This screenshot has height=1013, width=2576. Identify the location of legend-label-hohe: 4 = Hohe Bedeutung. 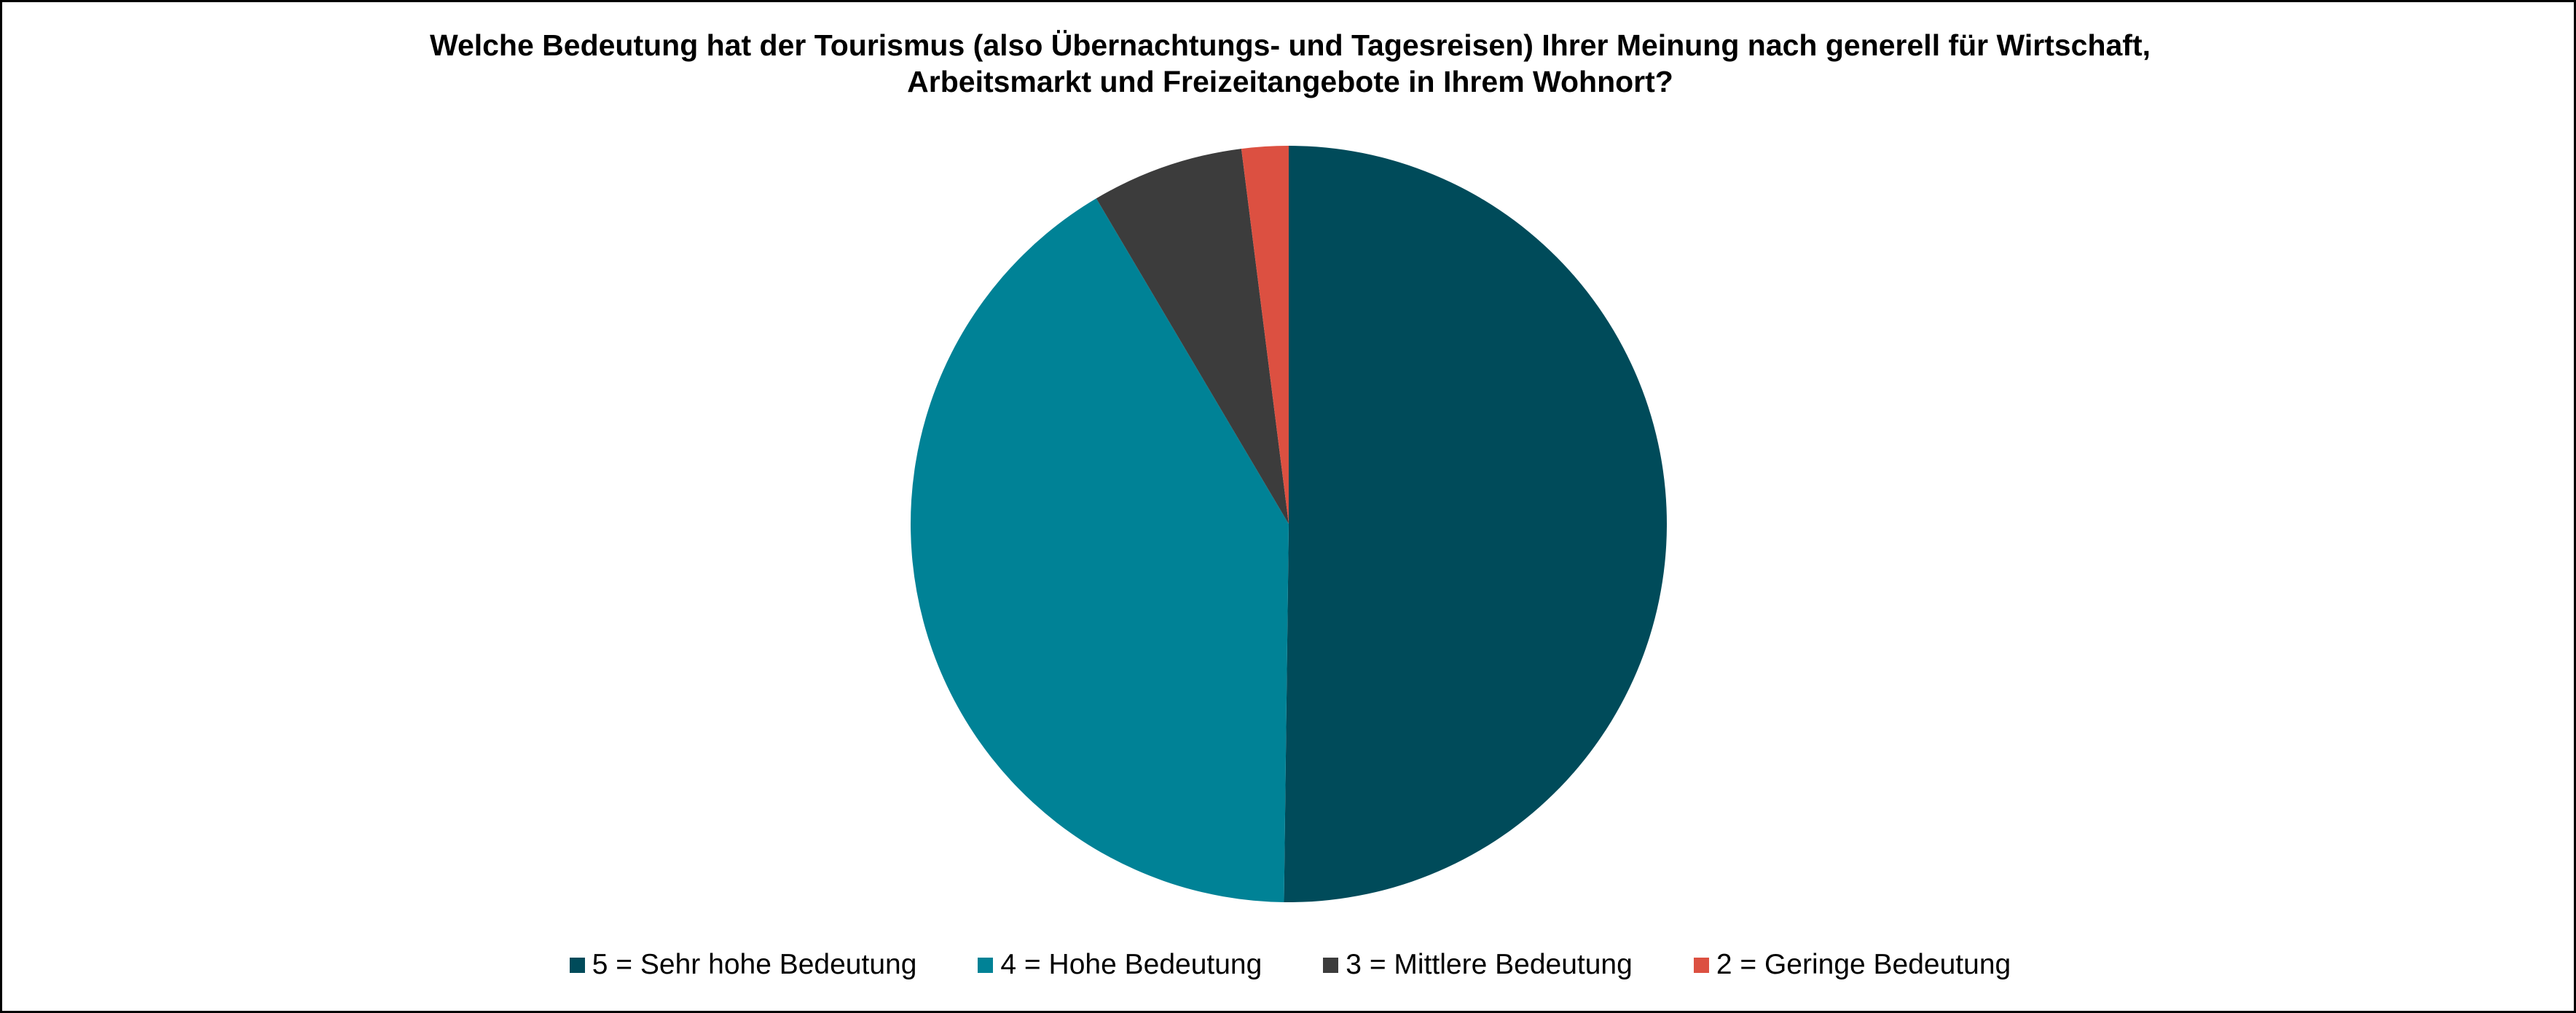
(1131, 964).